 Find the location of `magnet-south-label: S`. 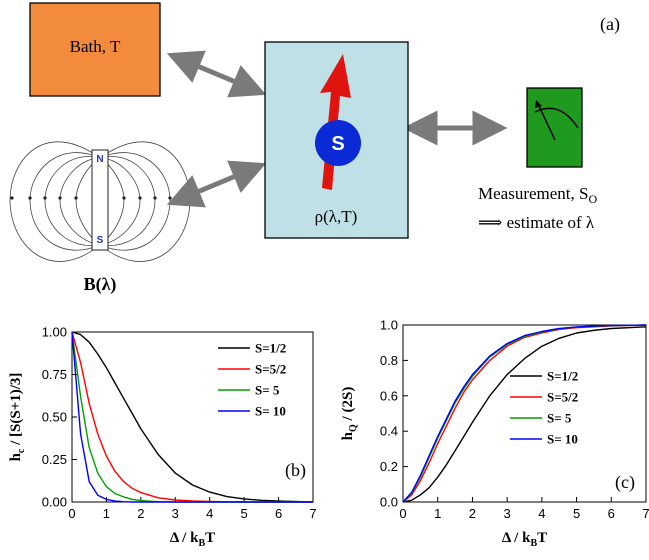

magnet-south-label: S is located at coordinates (100, 240).